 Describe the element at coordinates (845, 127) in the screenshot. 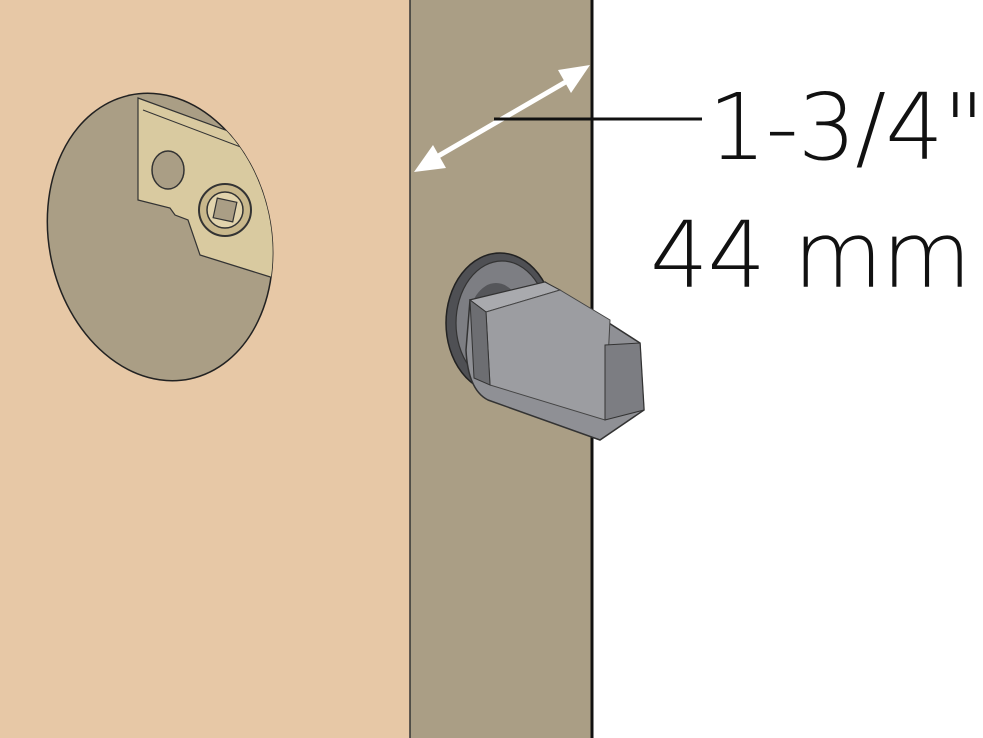

I see `dimension-imperial-label: 1-3/4"` at that location.